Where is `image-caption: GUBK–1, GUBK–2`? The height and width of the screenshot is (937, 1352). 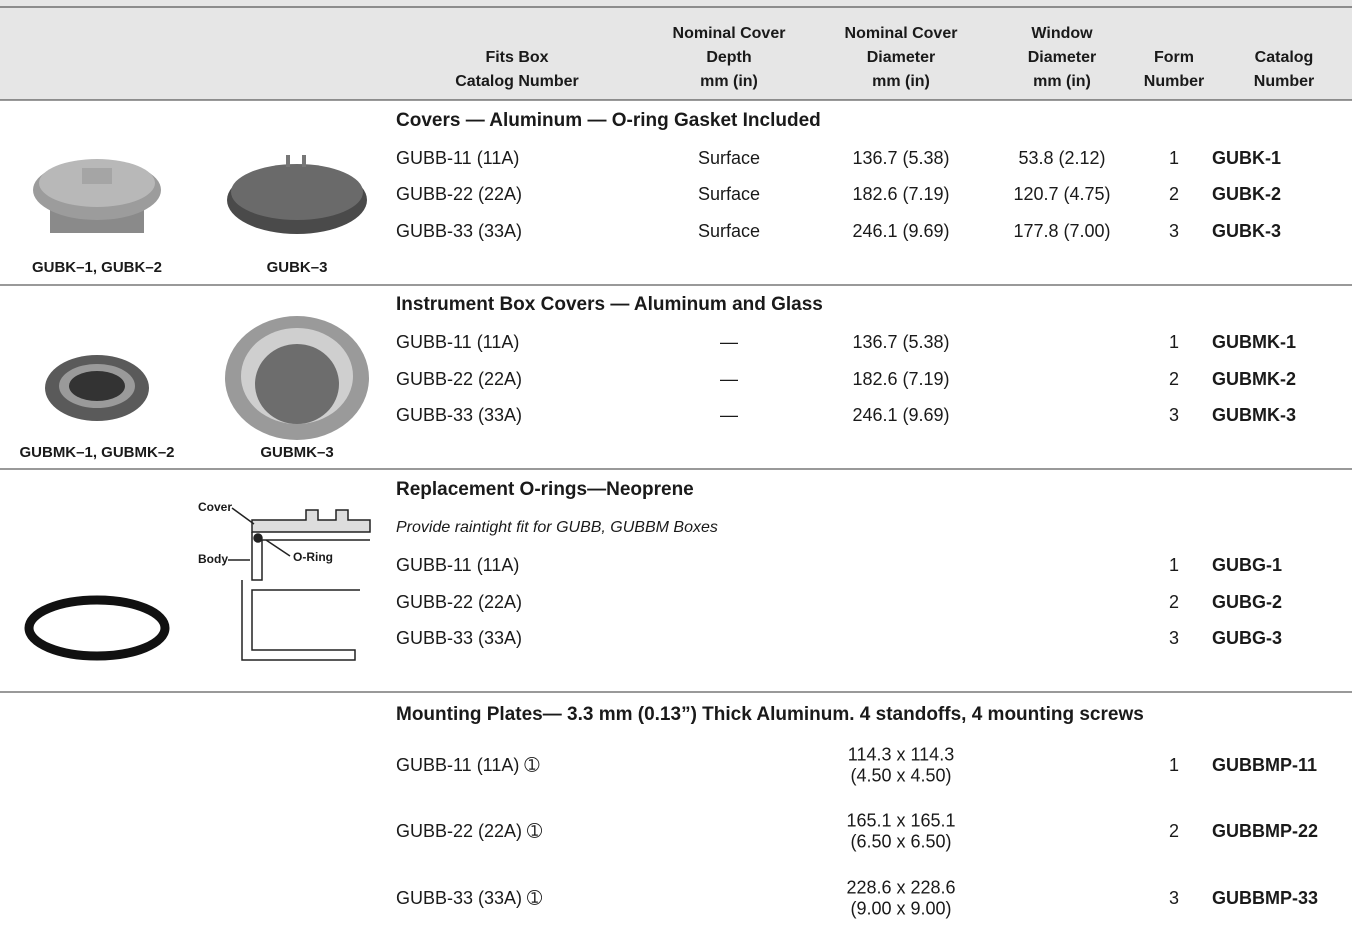
image-caption: GUBK–1, GUBK–2 is located at coordinates (97, 267).